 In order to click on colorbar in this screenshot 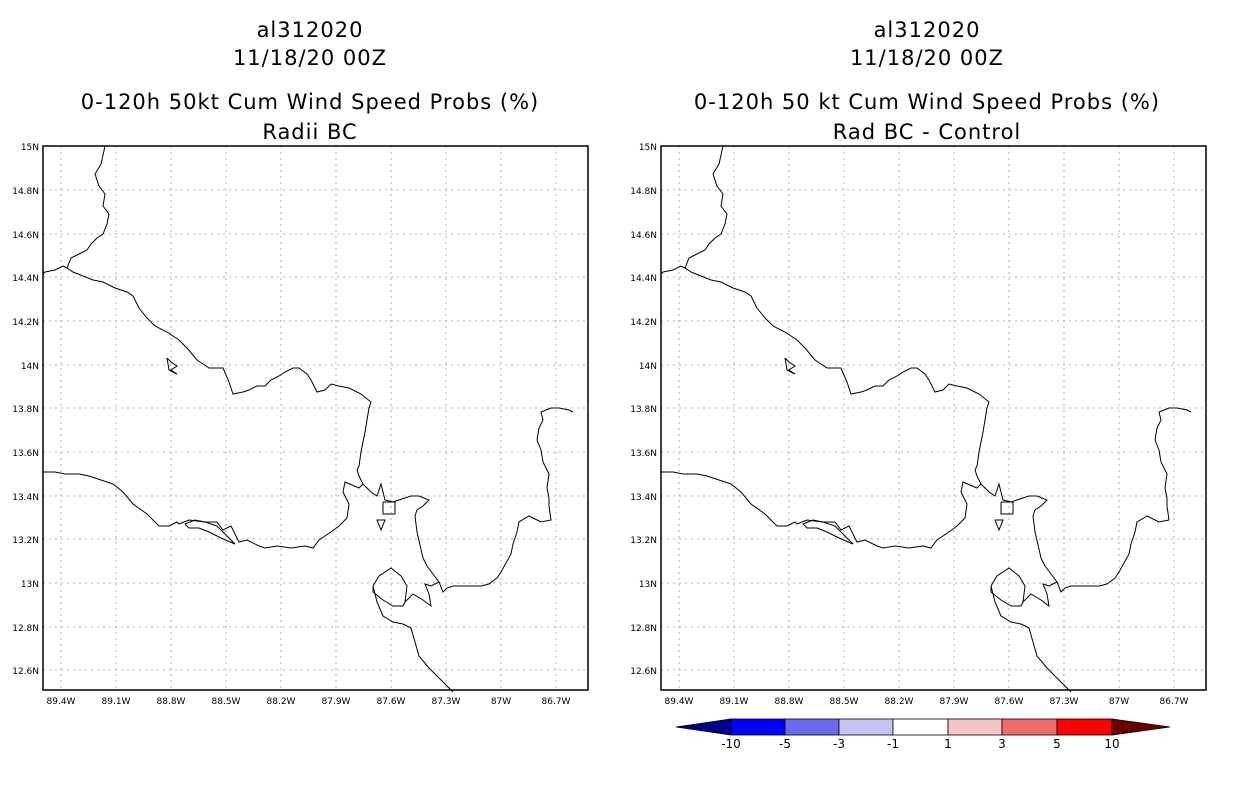, I will do `click(923, 727)`.